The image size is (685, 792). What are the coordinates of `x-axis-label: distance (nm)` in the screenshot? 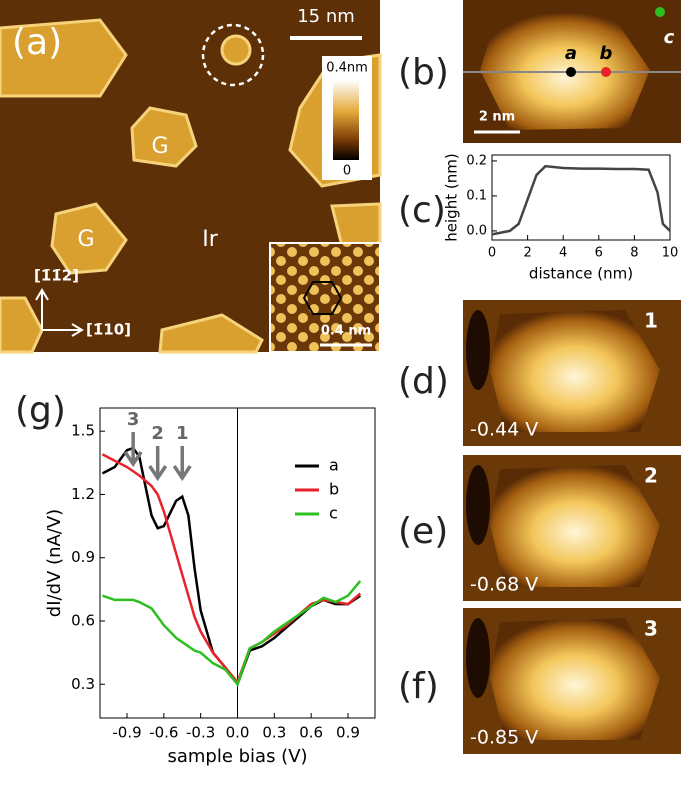 It's located at (581, 274).